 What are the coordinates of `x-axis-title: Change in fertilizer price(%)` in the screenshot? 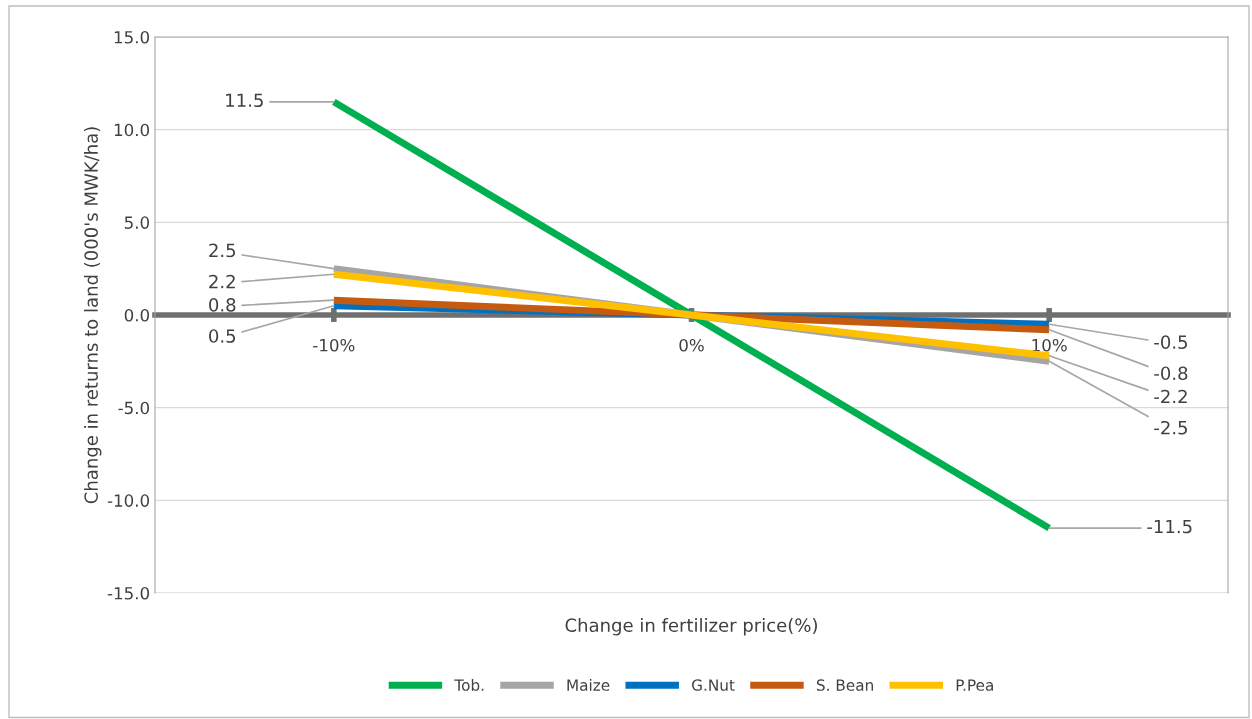 It's located at (691, 627).